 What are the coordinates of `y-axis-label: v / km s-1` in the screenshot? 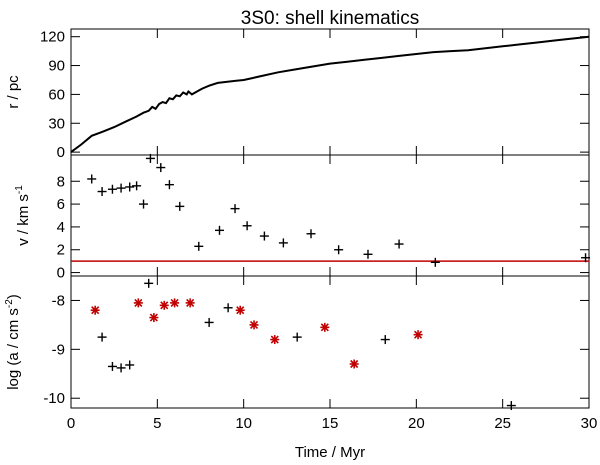 It's located at (23, 215).